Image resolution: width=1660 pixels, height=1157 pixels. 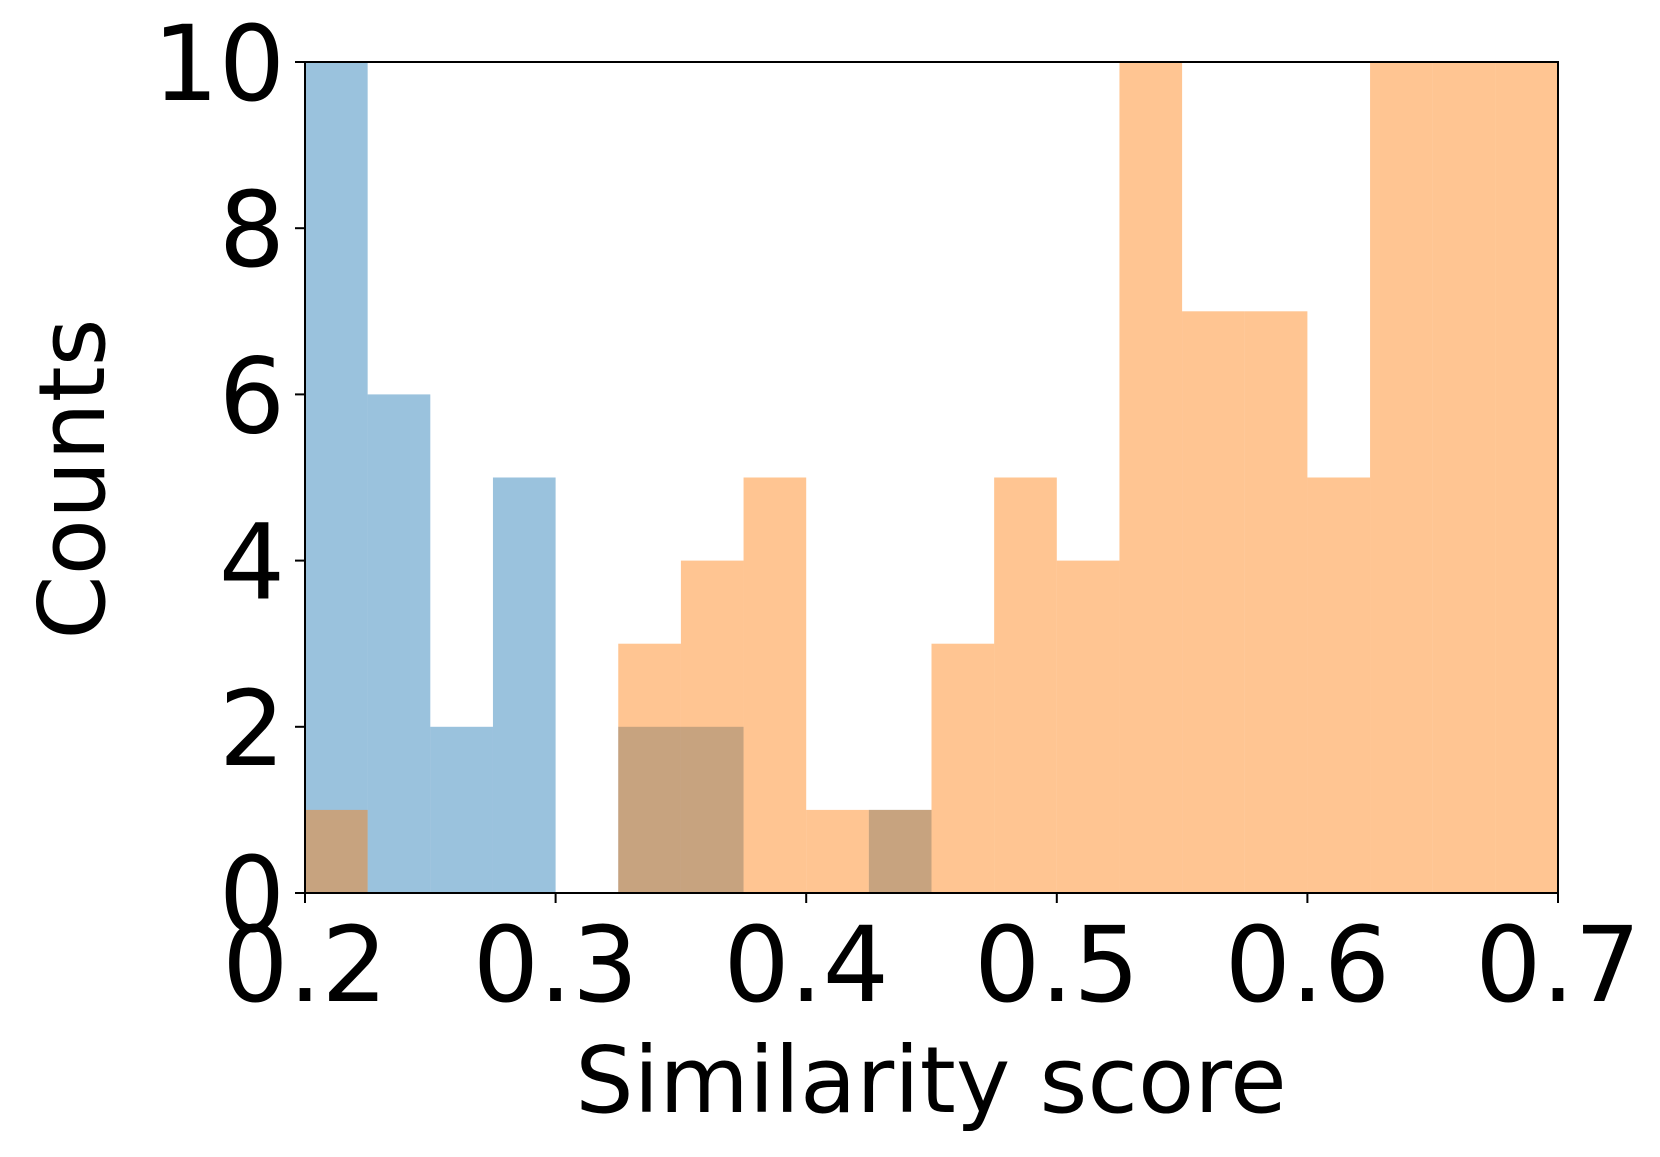 I want to click on x-tick-label: 0.6, so click(x=1307, y=965).